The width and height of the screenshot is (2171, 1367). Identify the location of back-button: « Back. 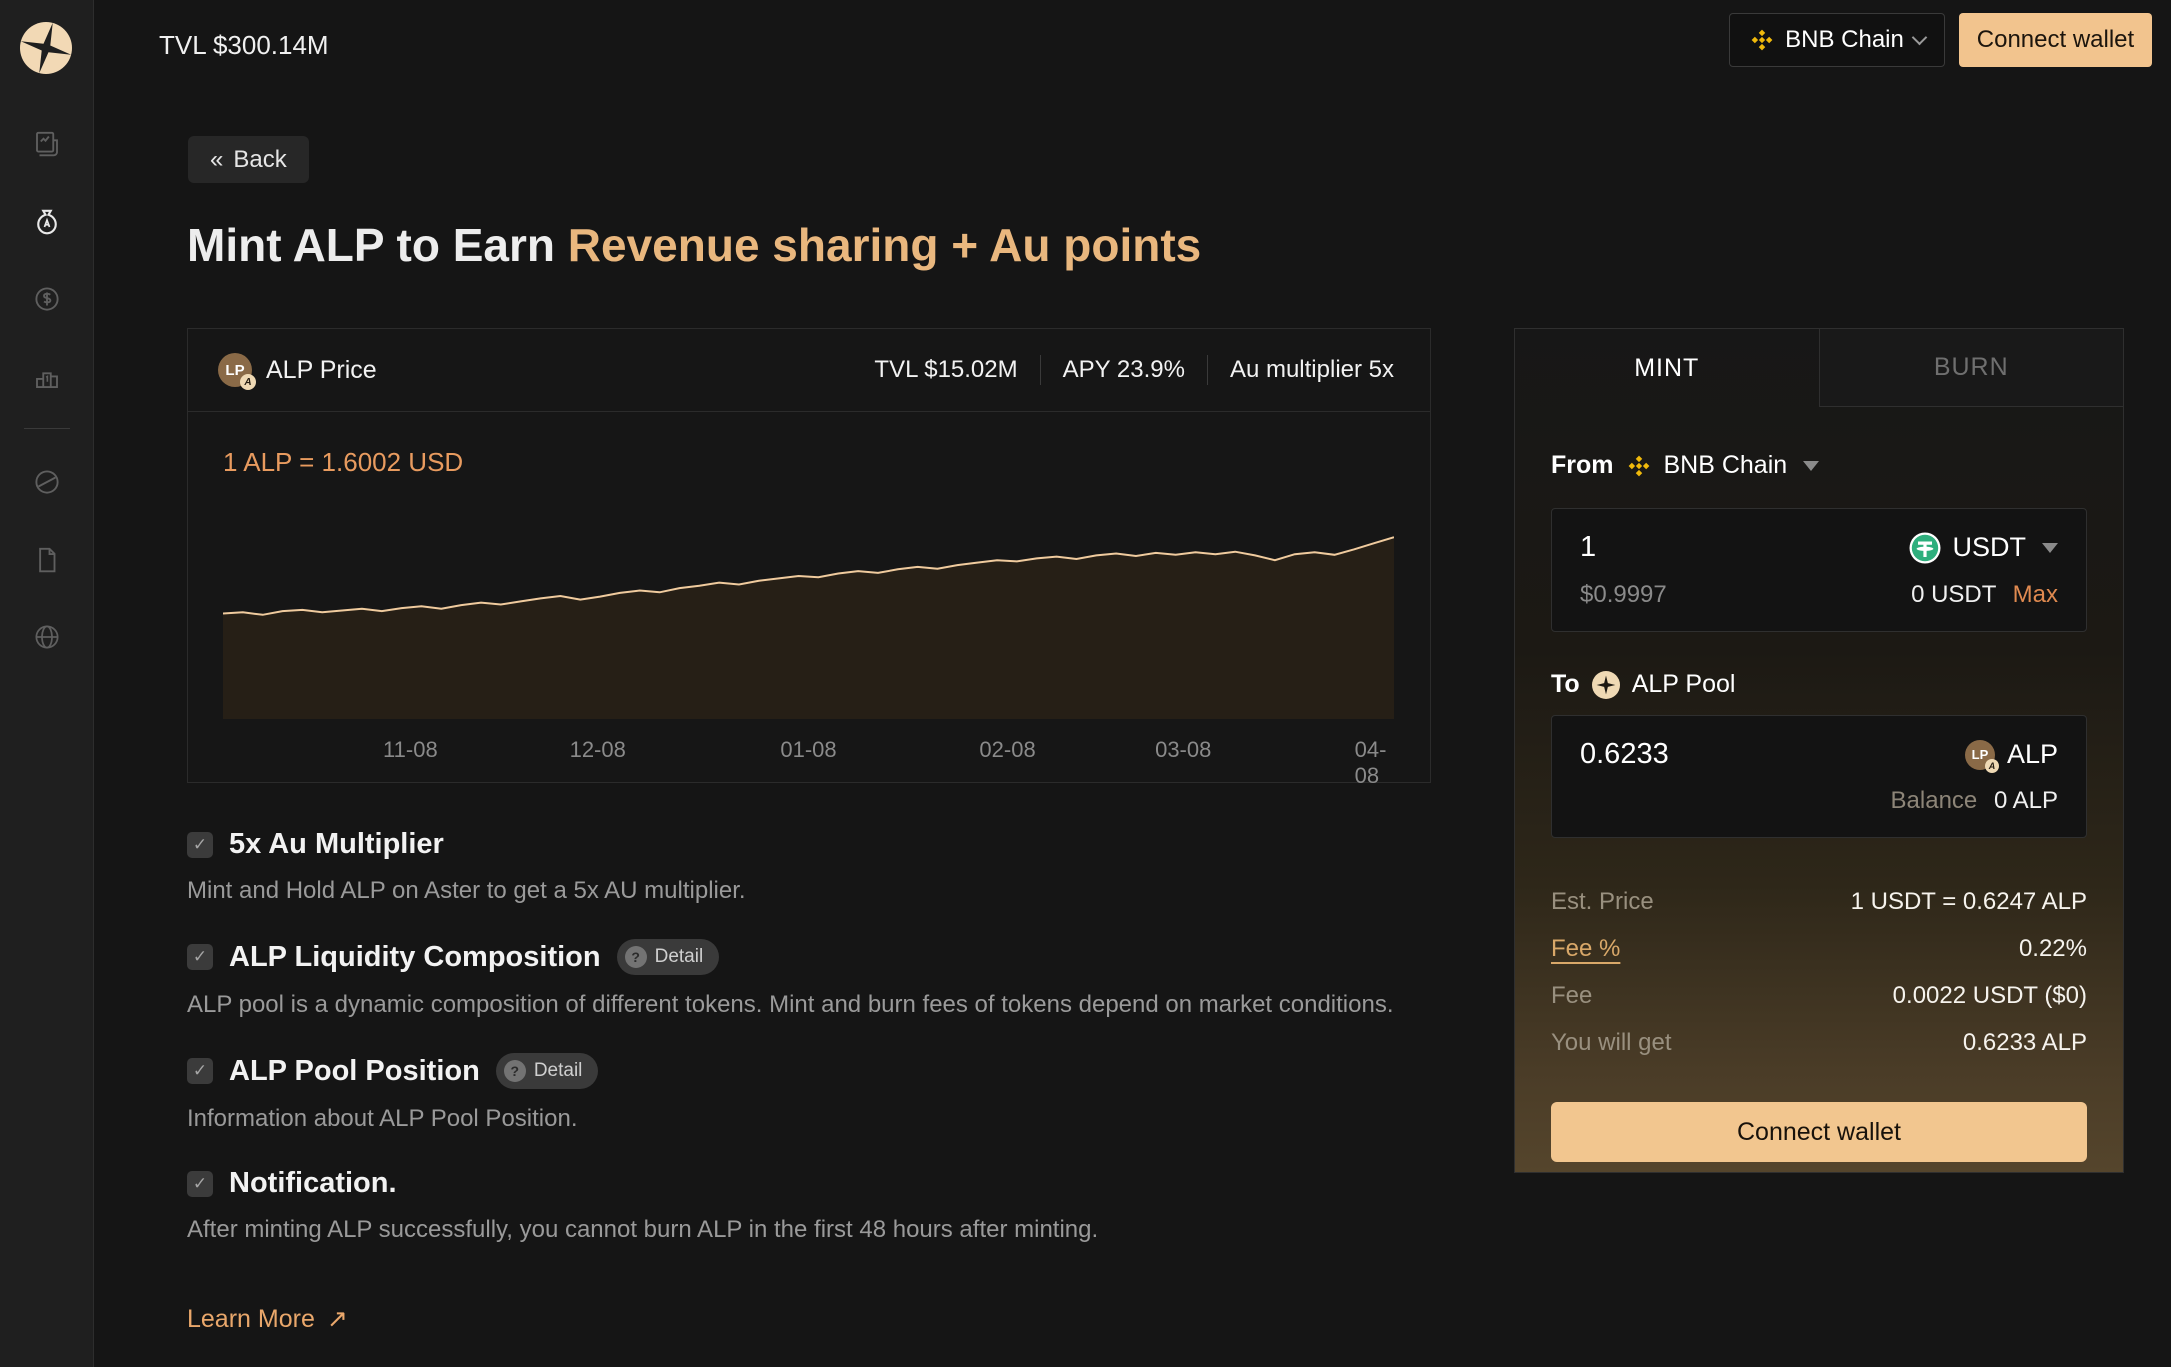
(248, 159).